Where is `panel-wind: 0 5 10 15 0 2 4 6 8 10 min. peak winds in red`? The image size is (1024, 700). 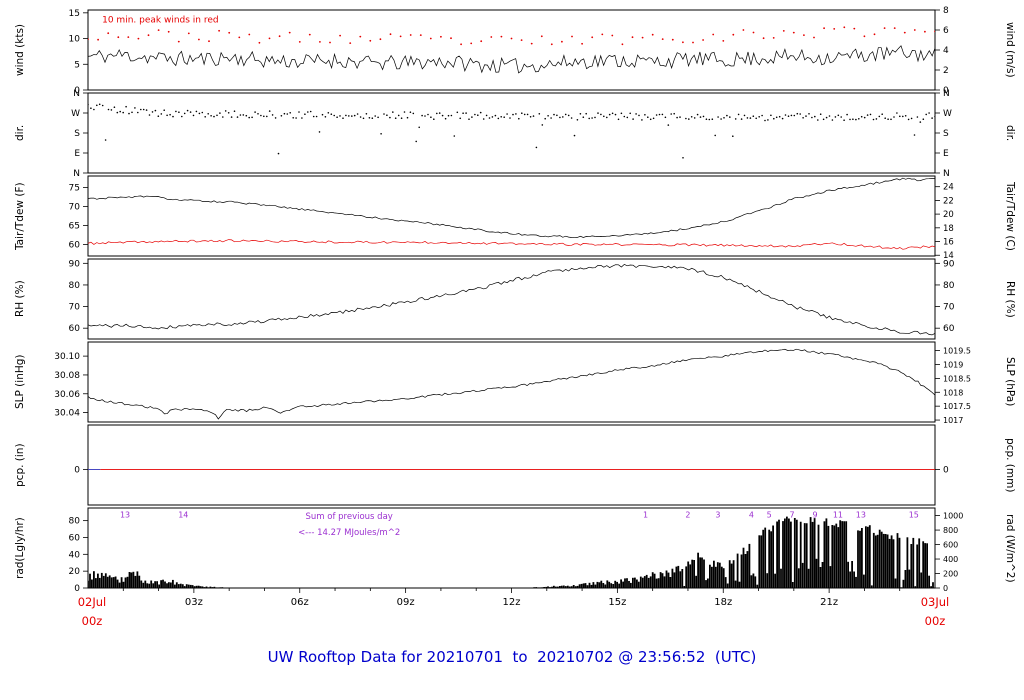 panel-wind: 0 5 10 15 0 2 4 6 8 10 min. peak winds in red is located at coordinates (509, 51).